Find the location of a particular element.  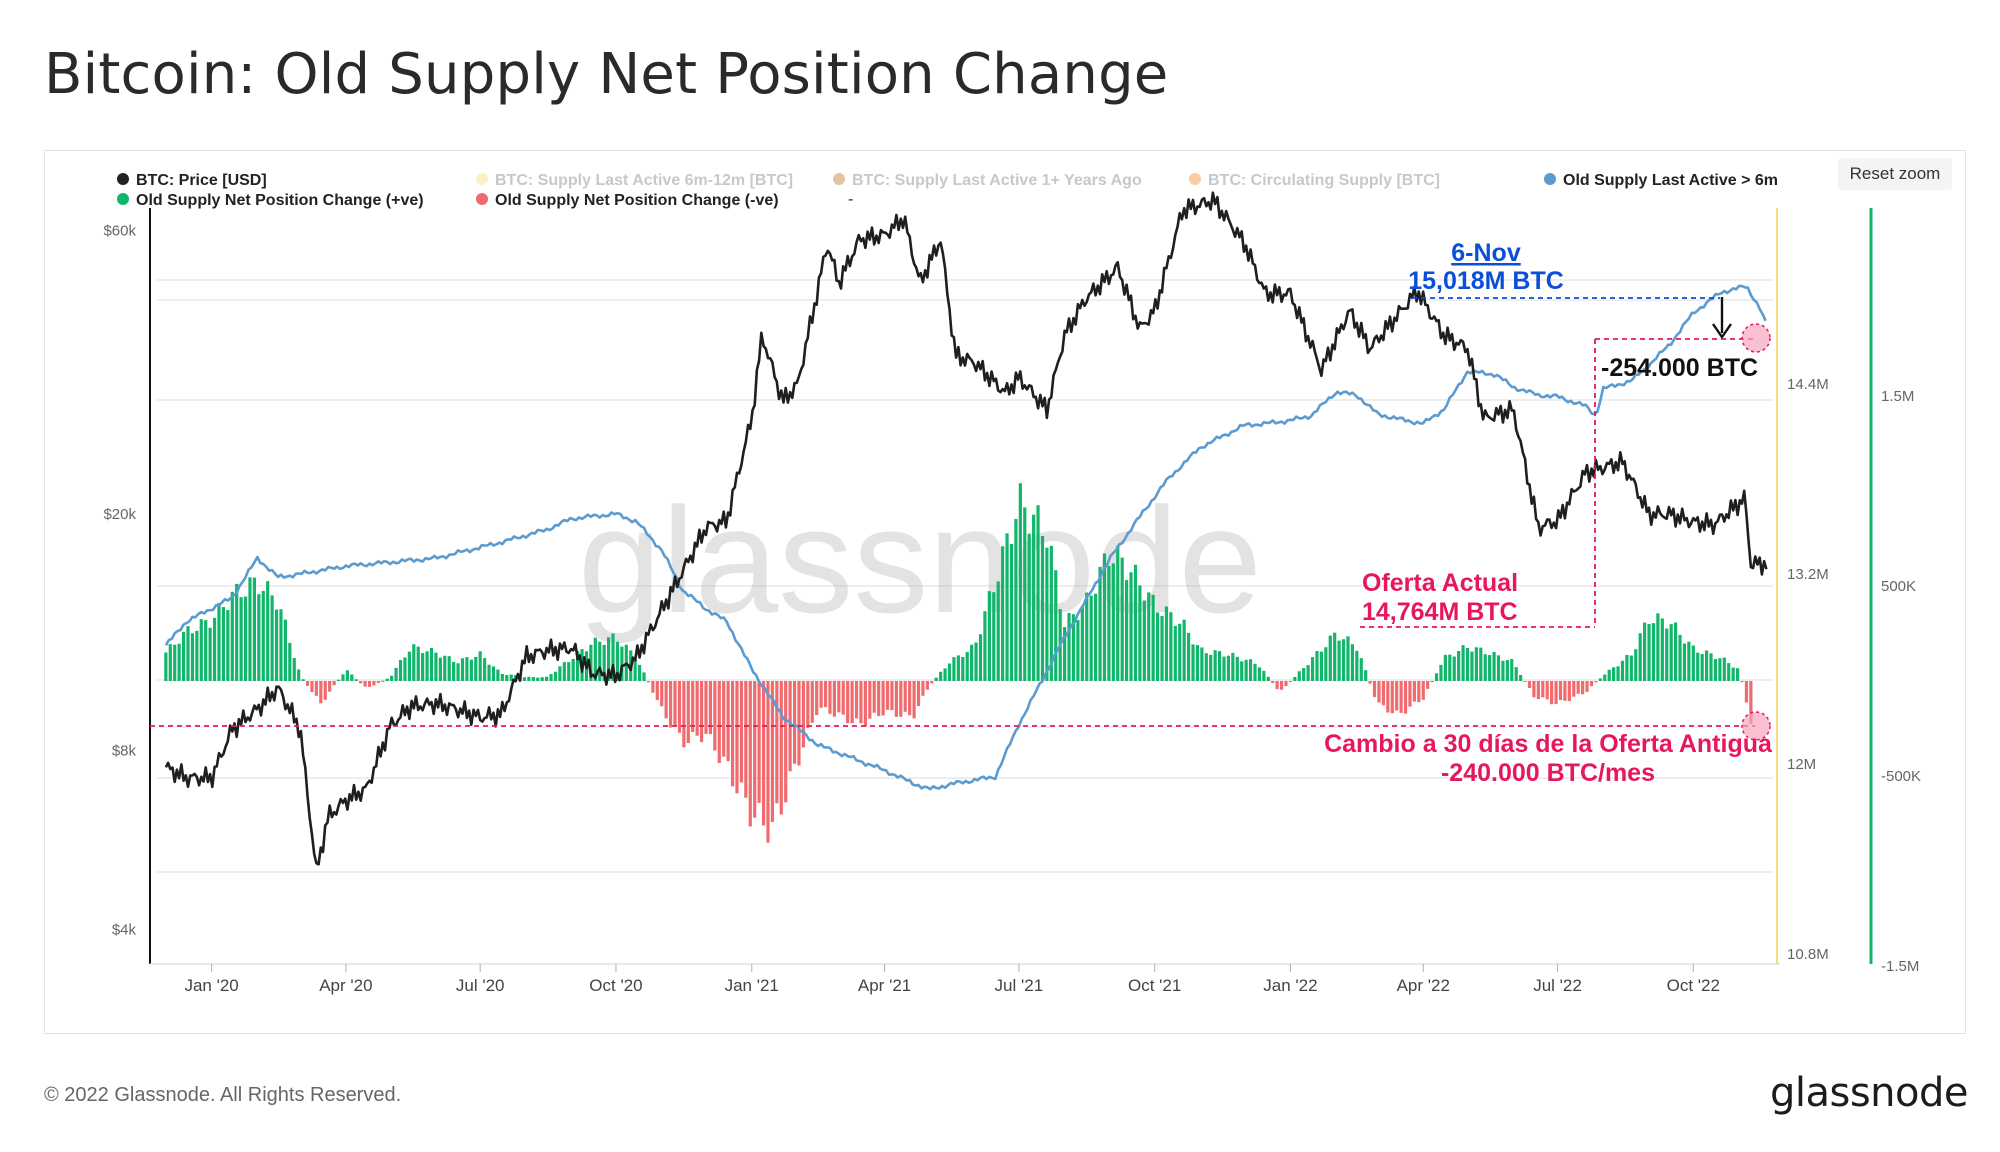

legend-item-label: BTC: Circulating Supply [BTC] is located at coordinates (1324, 180).